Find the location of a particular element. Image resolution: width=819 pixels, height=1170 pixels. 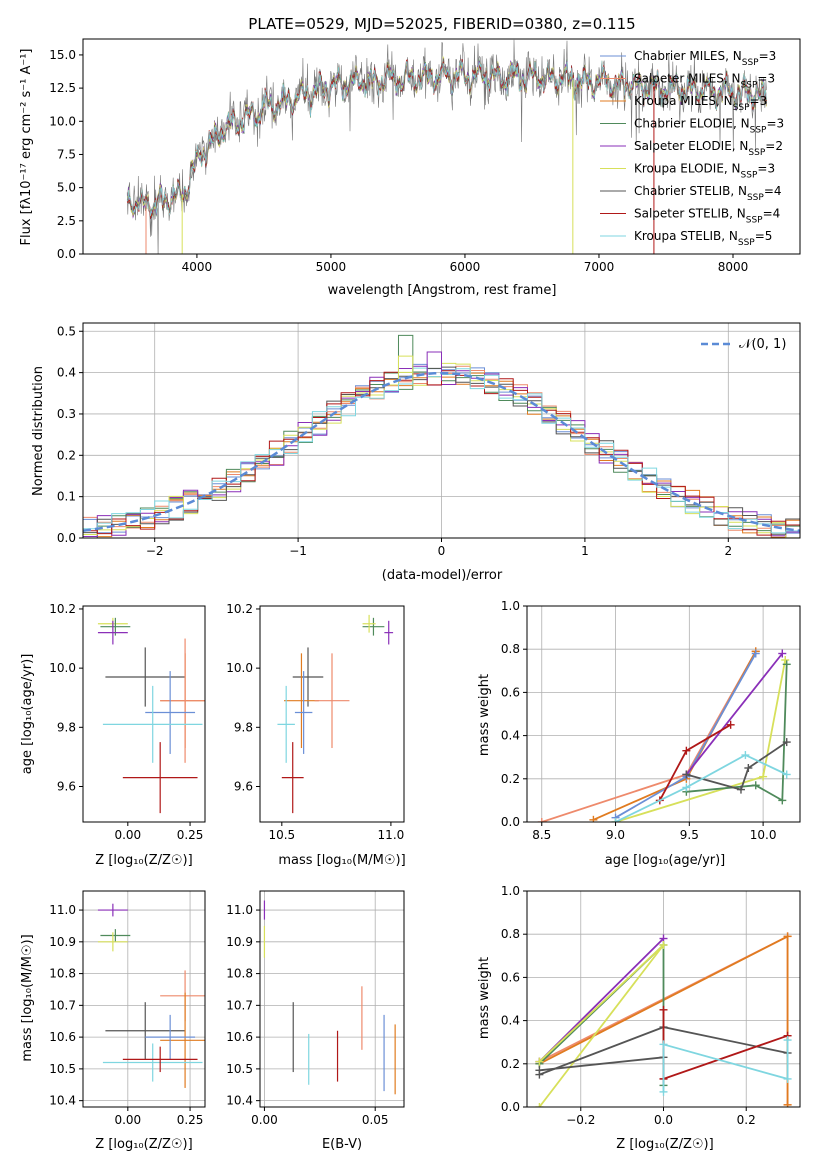

weight-vs-age-plot-area: 8.5 9.0 9.5 10.0 0.0 0.2 0.4 0.6 0.8 1.0 is located at coordinates (651, 720).